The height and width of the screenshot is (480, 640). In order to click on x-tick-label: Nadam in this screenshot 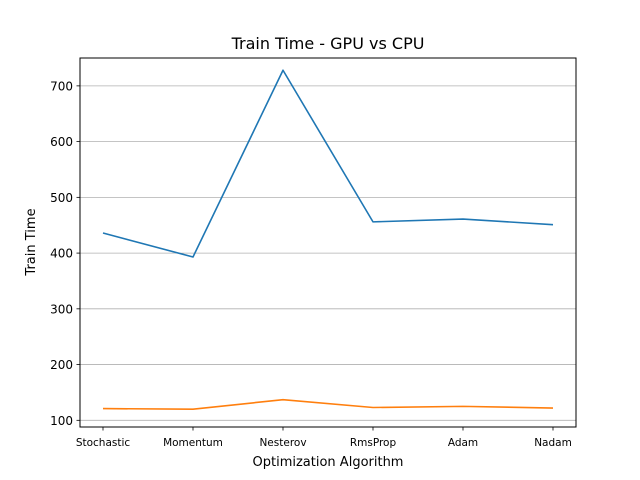, I will do `click(553, 443)`.